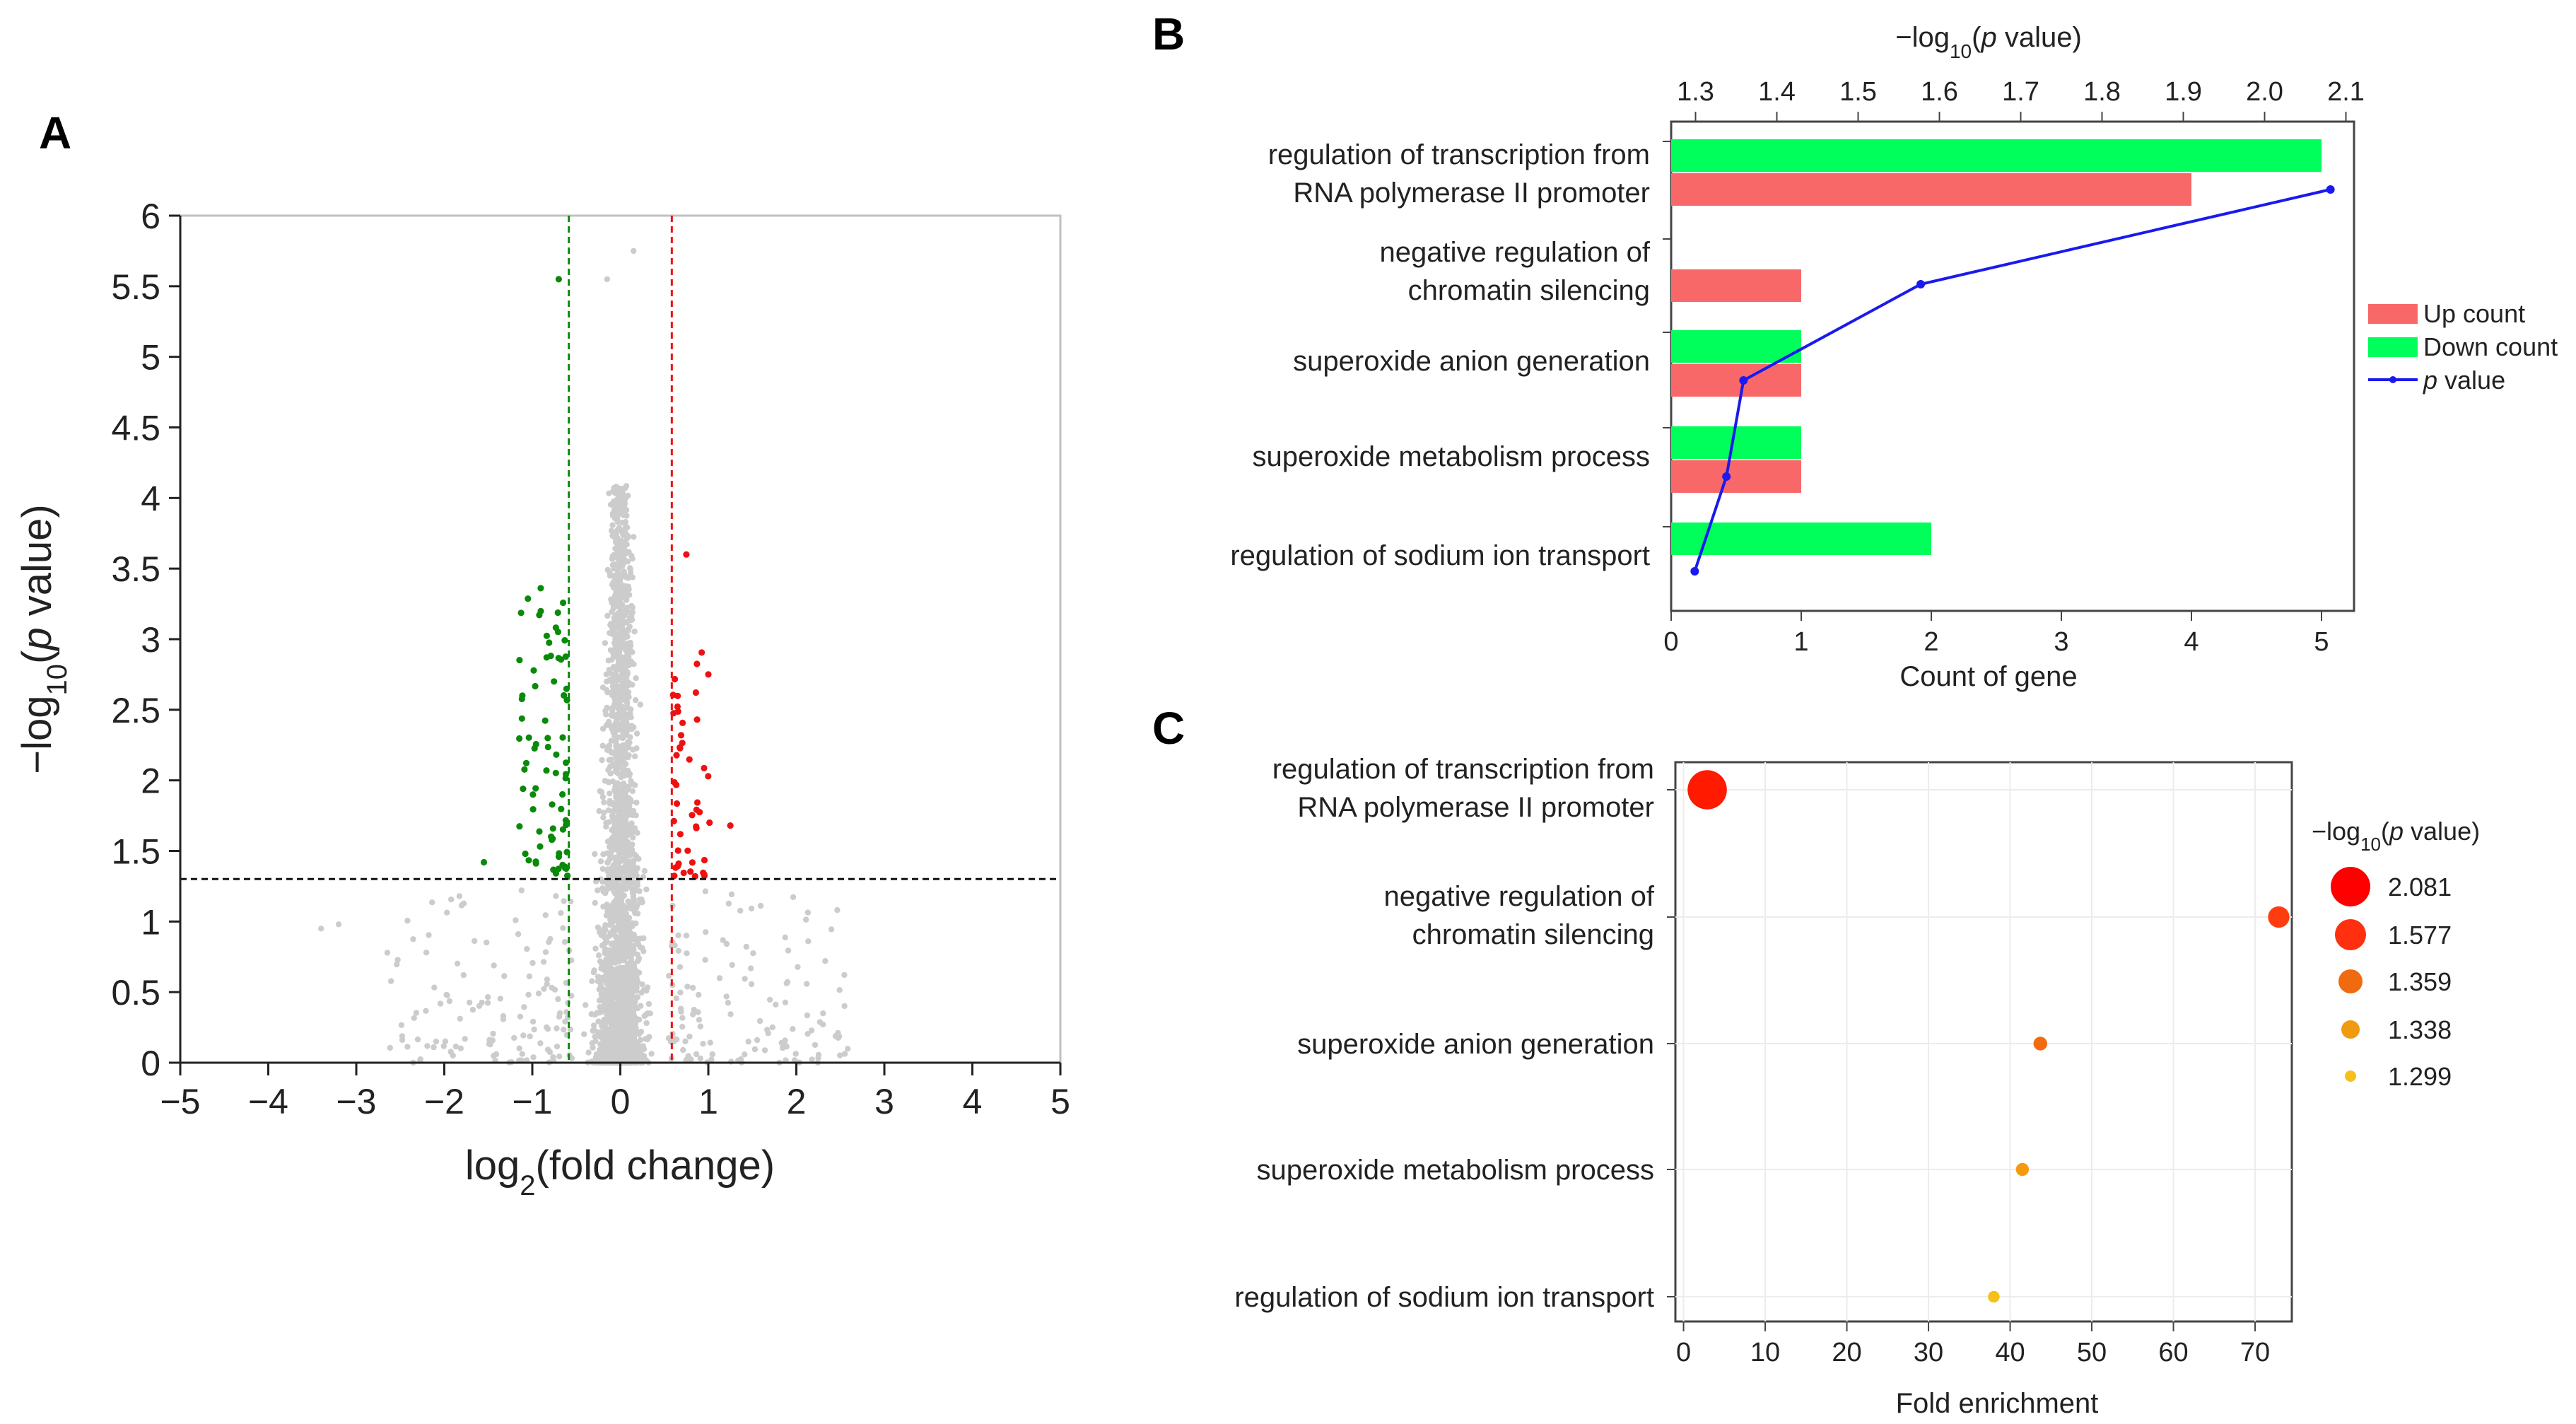 This screenshot has height=1424, width=2576. I want to click on count-axis-title: Count of gene, so click(1988, 676).